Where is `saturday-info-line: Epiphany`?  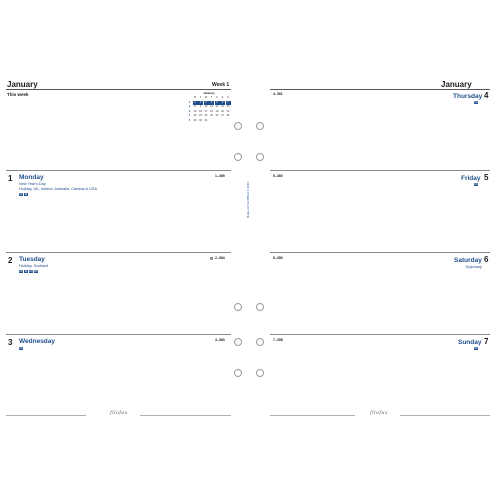
saturday-info-line: Epiphany is located at coordinates (474, 267).